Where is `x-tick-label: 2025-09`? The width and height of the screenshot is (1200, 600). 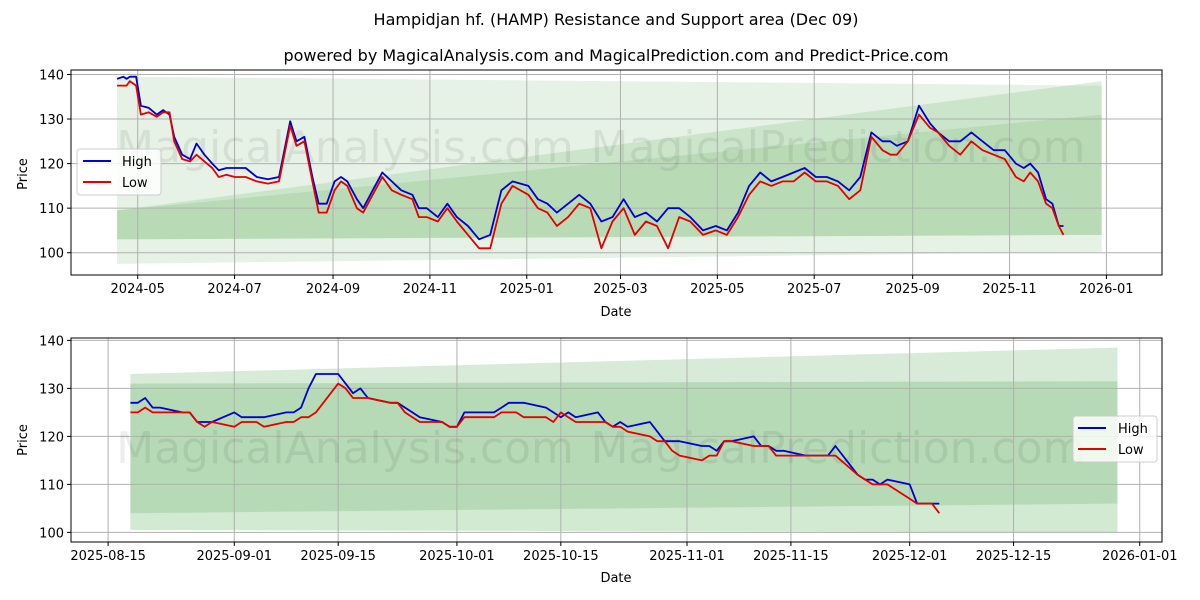 x-tick-label: 2025-09 is located at coordinates (913, 289).